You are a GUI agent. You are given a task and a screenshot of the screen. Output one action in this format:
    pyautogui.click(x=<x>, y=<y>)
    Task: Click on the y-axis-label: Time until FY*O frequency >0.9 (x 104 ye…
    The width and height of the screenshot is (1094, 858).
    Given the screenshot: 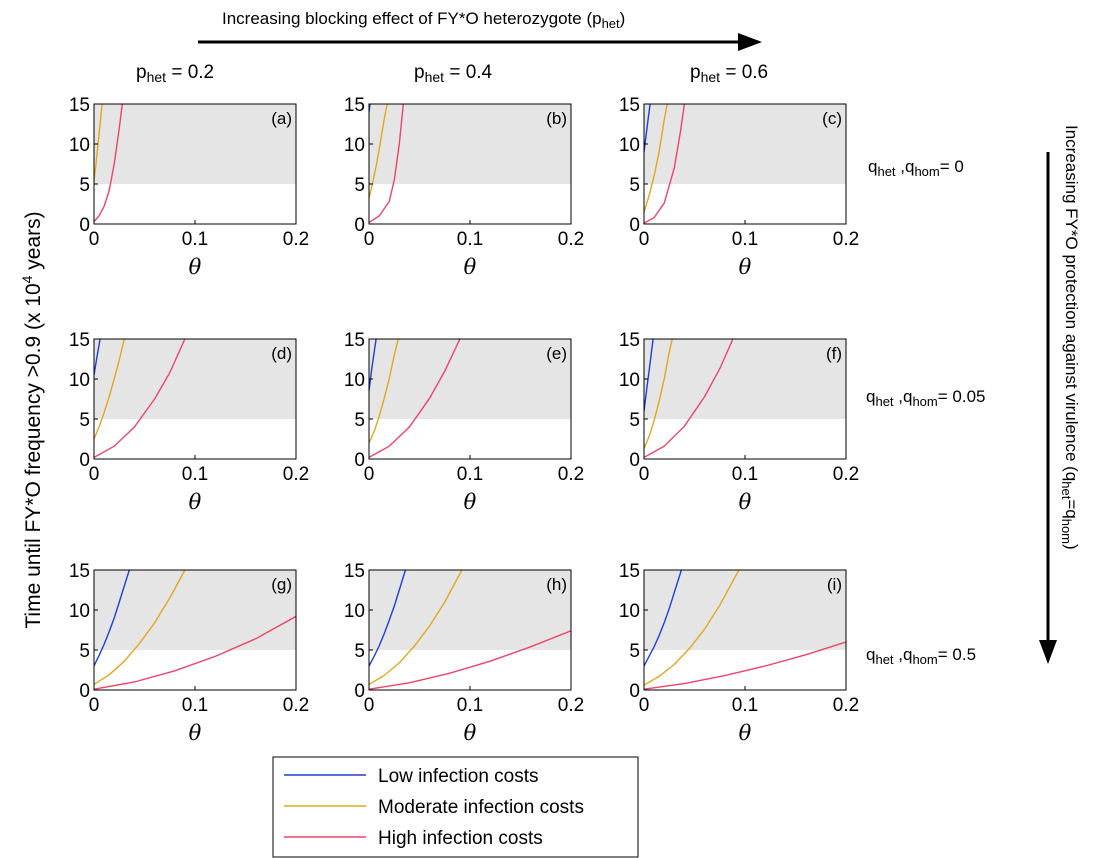 What is the action you would take?
    pyautogui.click(x=32, y=419)
    